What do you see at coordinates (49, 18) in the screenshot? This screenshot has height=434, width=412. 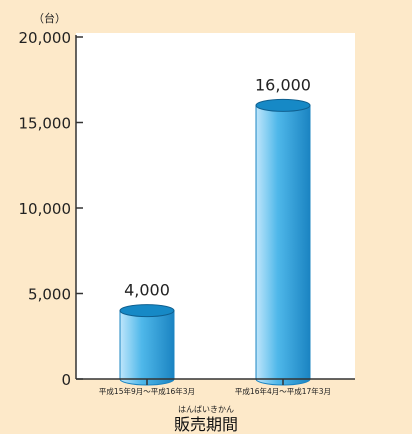 I see `y-axis-unit-label: （台）` at bounding box center [49, 18].